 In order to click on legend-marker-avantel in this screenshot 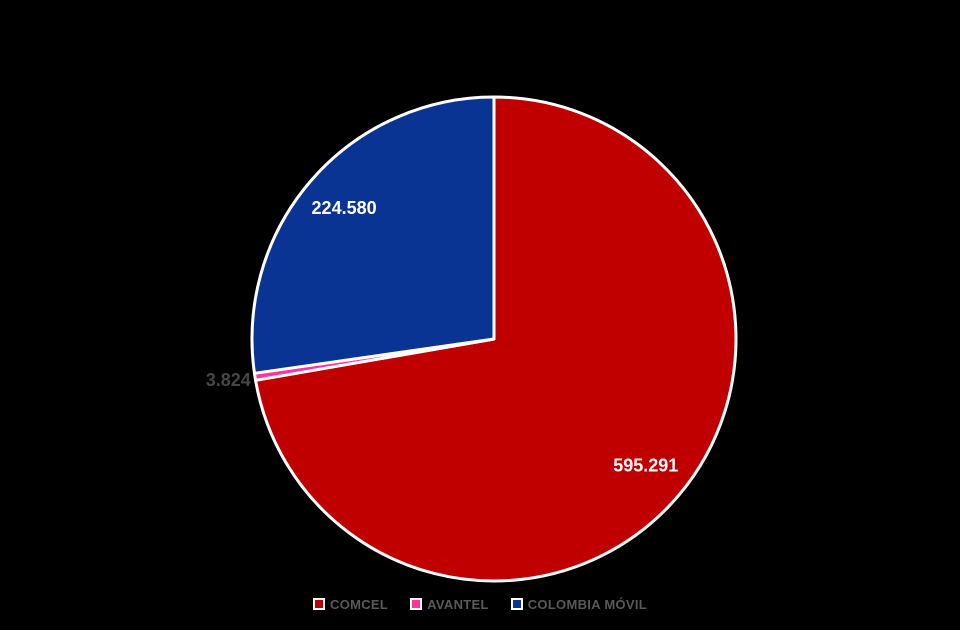, I will do `click(416, 604)`.